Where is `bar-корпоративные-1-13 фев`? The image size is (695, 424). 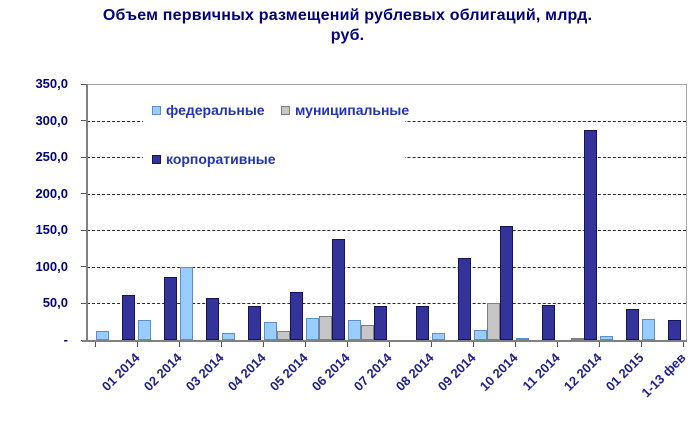 bar-корпоративные-1-13 фев is located at coordinates (674, 329).